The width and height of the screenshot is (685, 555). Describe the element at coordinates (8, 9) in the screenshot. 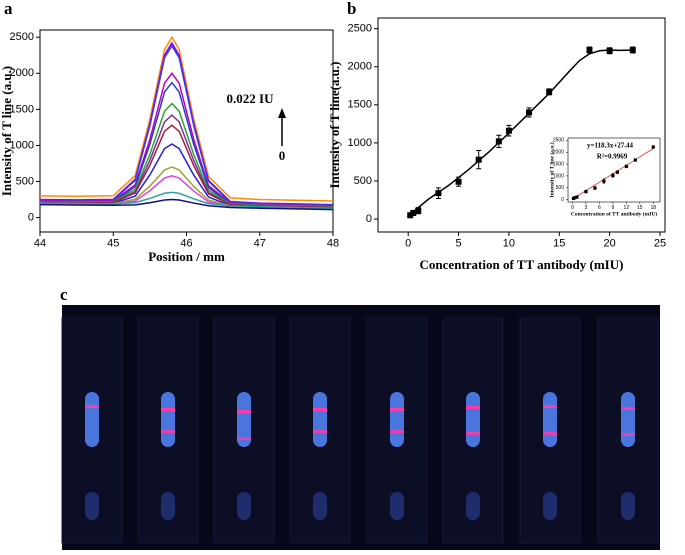

I see `panel-label: a` at that location.